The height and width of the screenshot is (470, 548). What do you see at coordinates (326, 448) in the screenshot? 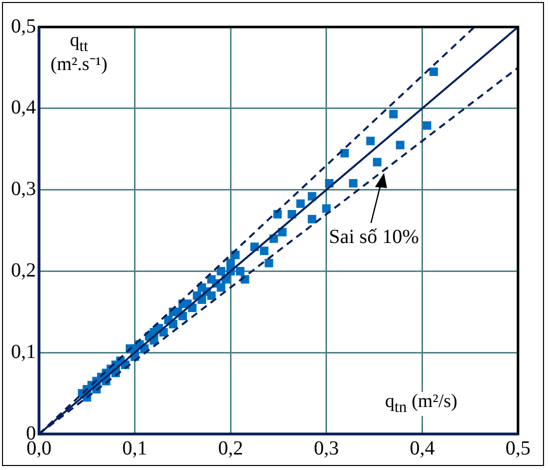
I see `x-tick-label: 0,3` at bounding box center [326, 448].